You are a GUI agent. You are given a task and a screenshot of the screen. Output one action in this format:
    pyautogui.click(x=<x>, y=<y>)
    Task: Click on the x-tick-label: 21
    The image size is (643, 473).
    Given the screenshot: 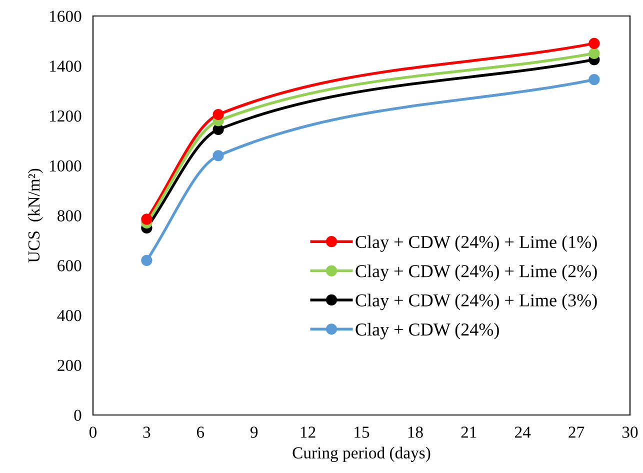 What is the action you would take?
    pyautogui.click(x=468, y=432)
    